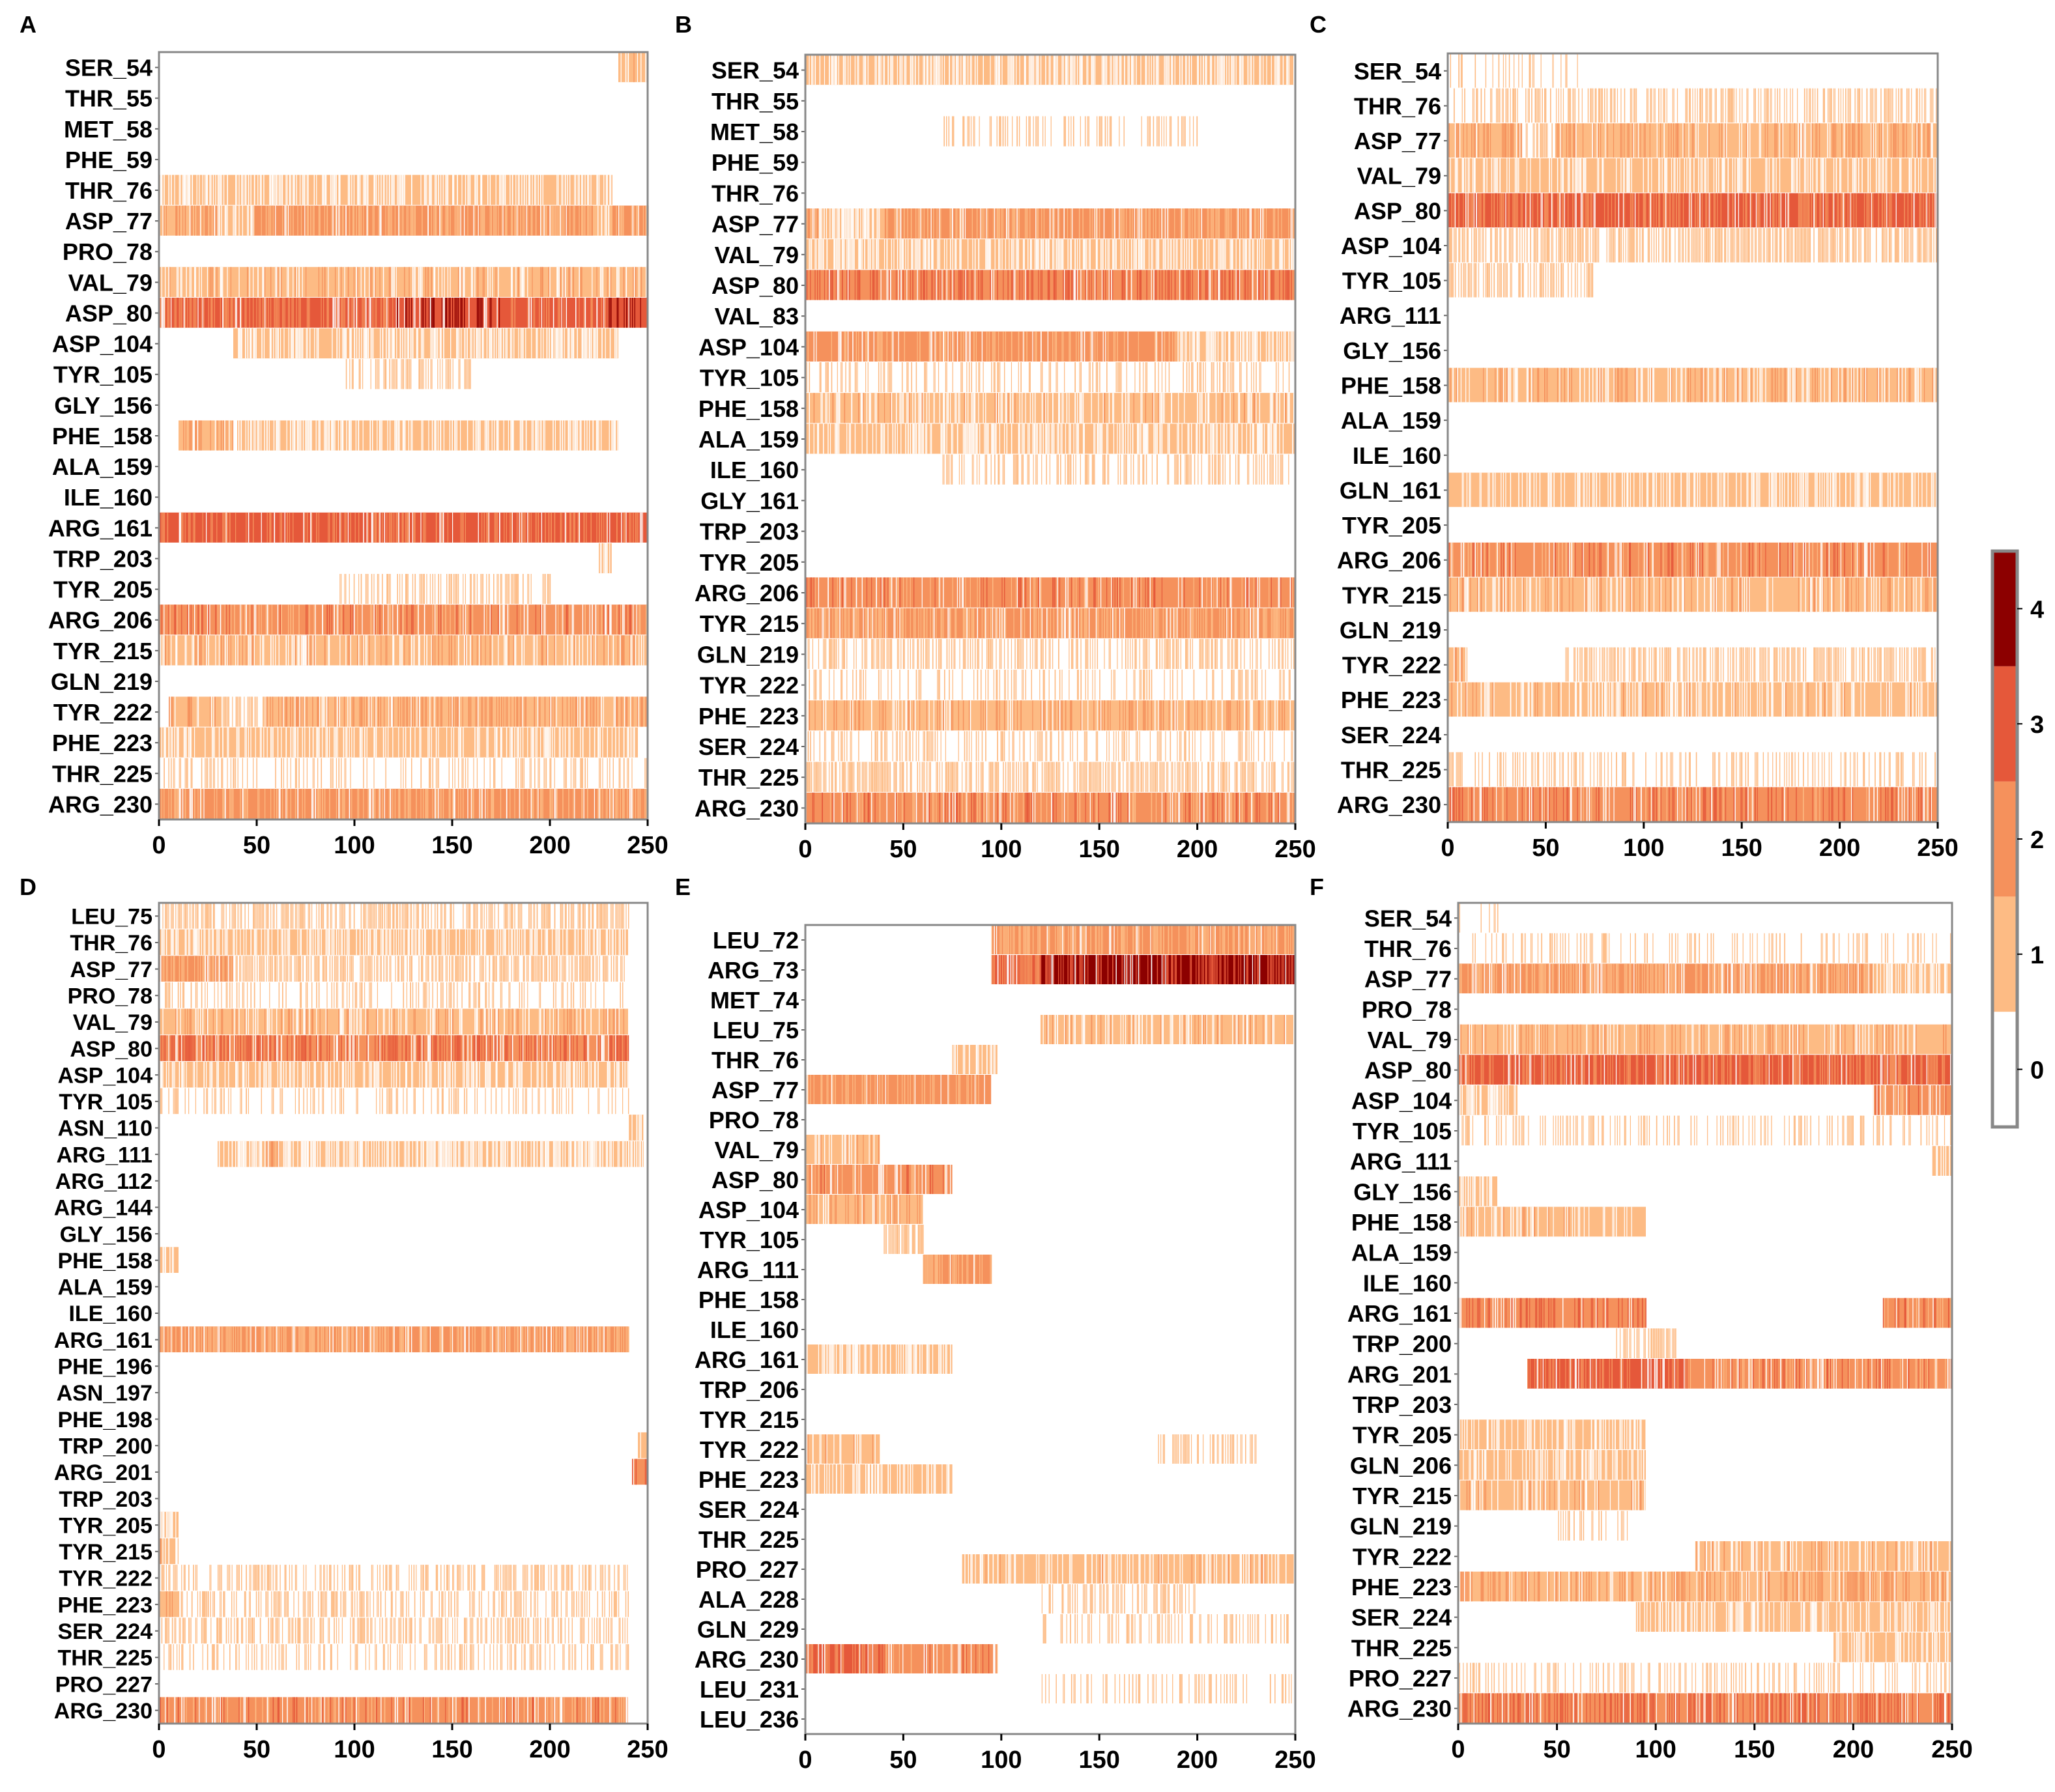 The height and width of the screenshot is (1792, 2055). I want to click on row-label: SER_54, so click(108, 68).